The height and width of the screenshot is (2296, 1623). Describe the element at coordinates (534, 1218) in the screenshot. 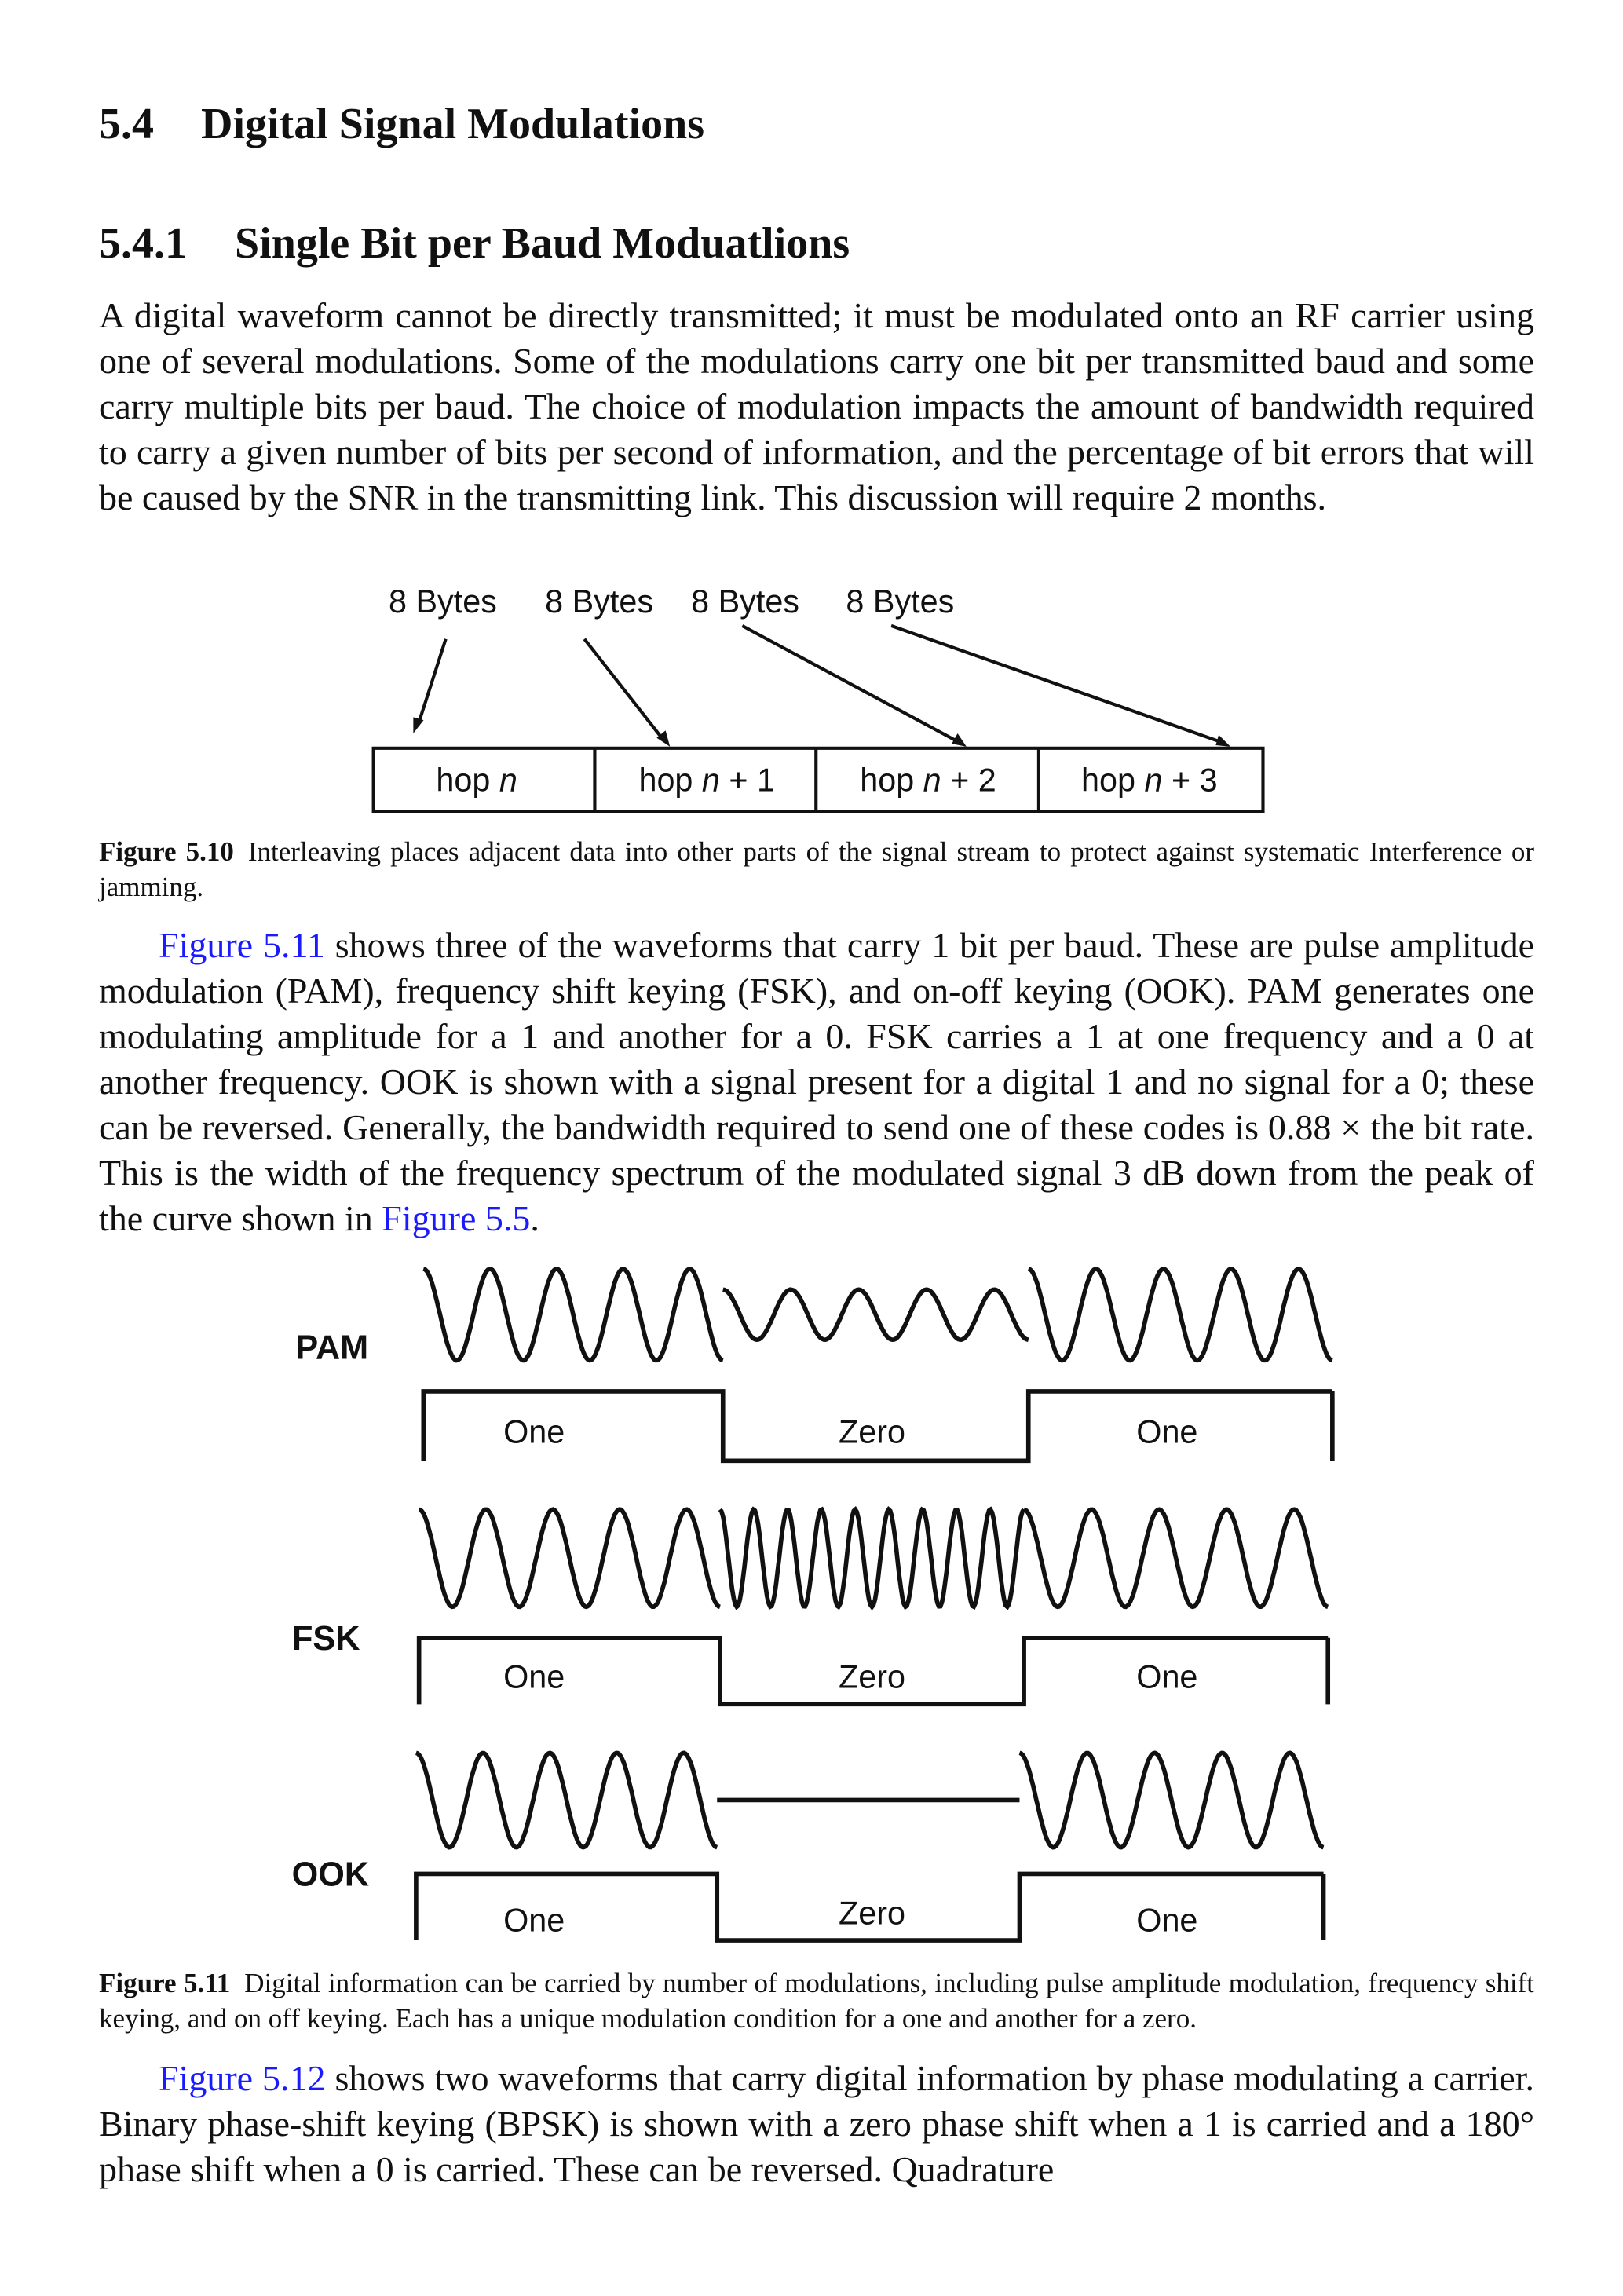

I see `paragraph-2-end: .` at that location.